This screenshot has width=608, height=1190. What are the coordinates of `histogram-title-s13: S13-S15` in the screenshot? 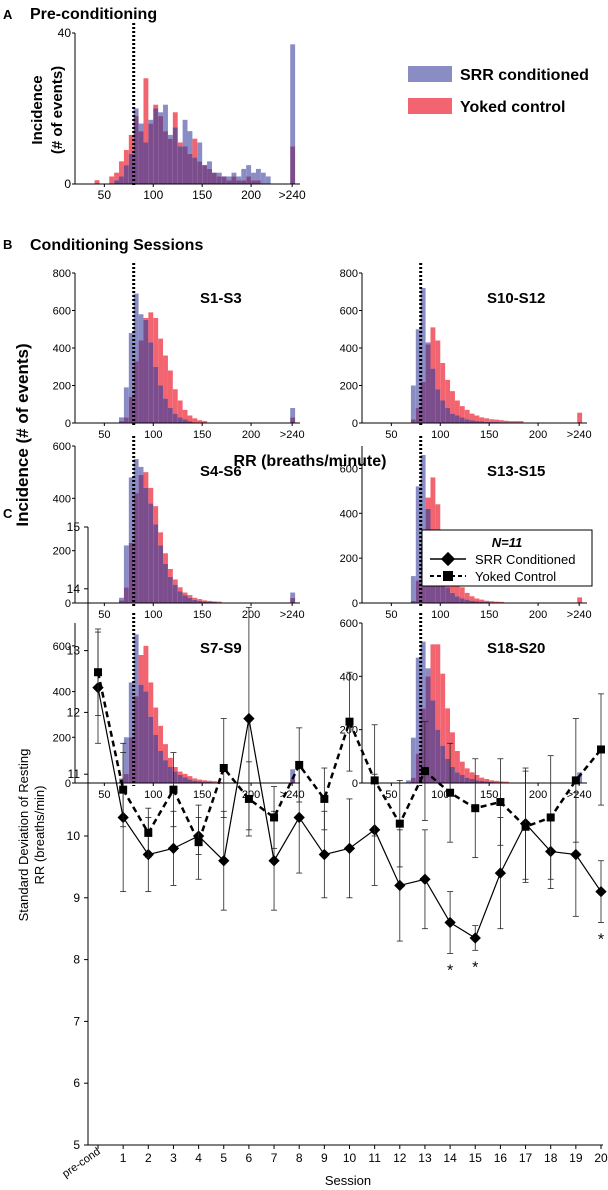 It's located at (516, 471).